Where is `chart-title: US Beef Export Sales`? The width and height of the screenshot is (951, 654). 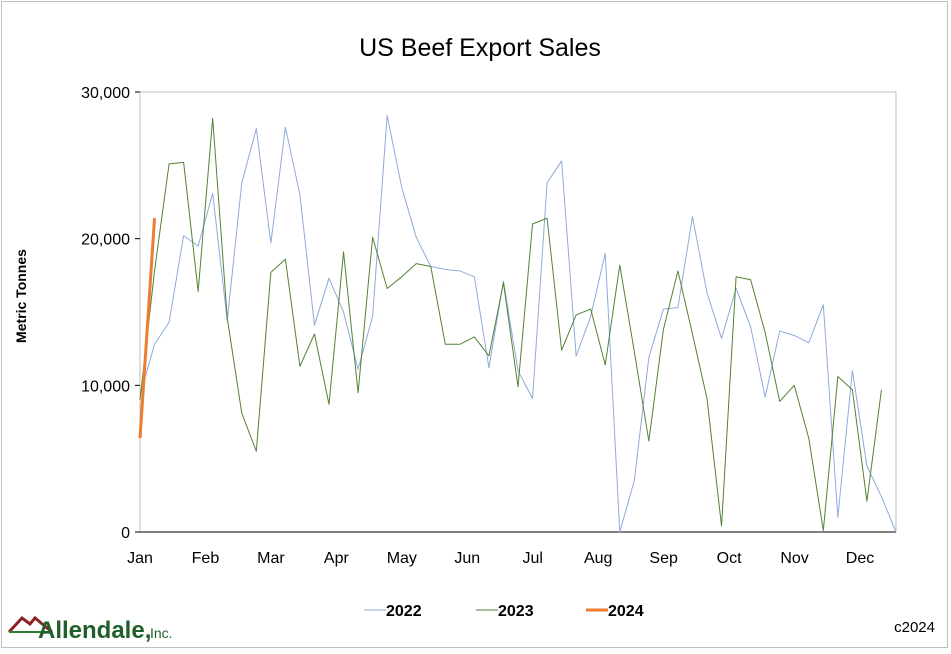
chart-title: US Beef Export Sales is located at coordinates (480, 48).